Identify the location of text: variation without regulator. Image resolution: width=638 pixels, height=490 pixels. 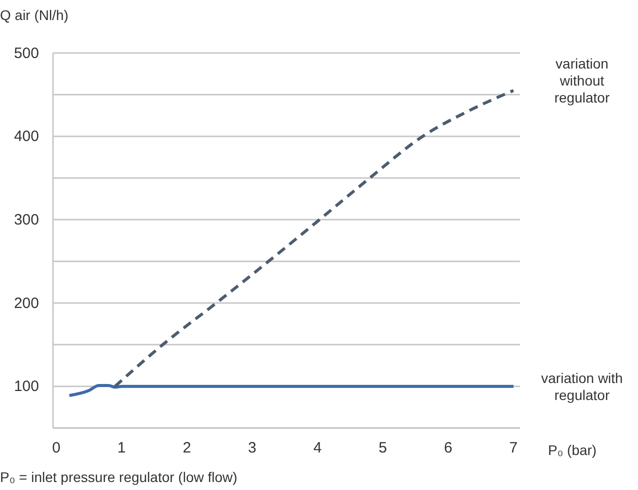
(582, 81).